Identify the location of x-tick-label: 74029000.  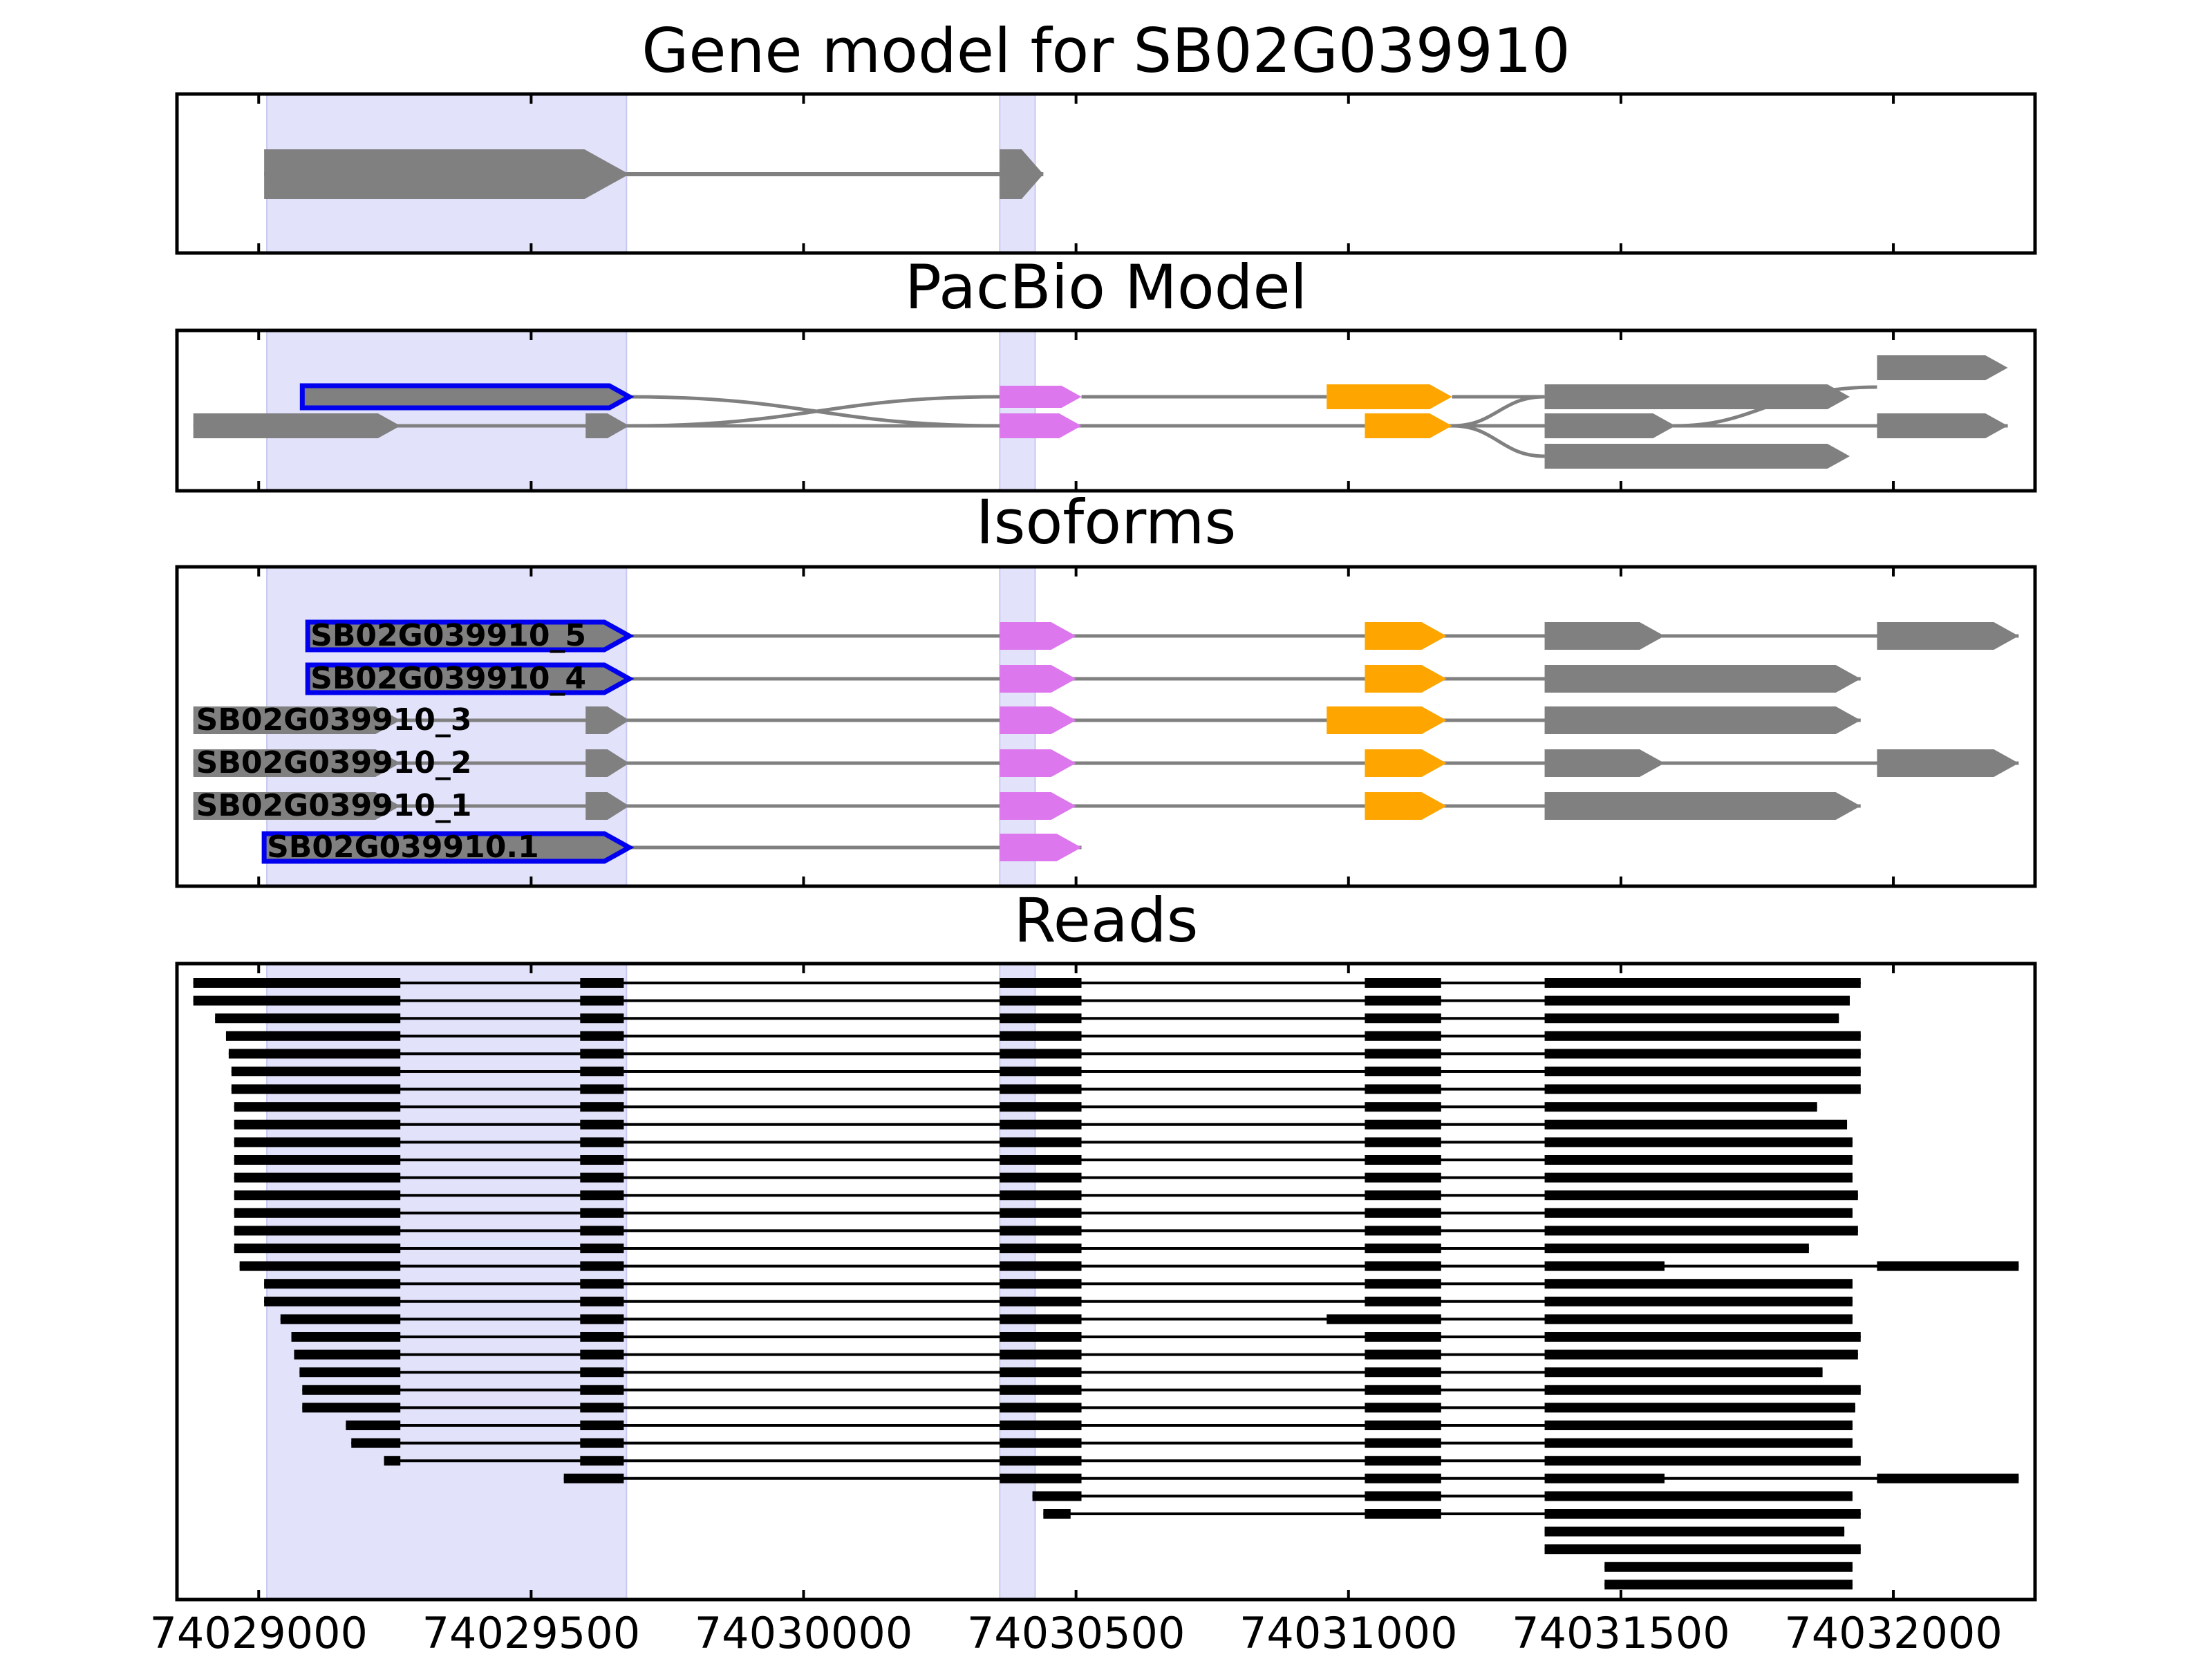
(258, 1633).